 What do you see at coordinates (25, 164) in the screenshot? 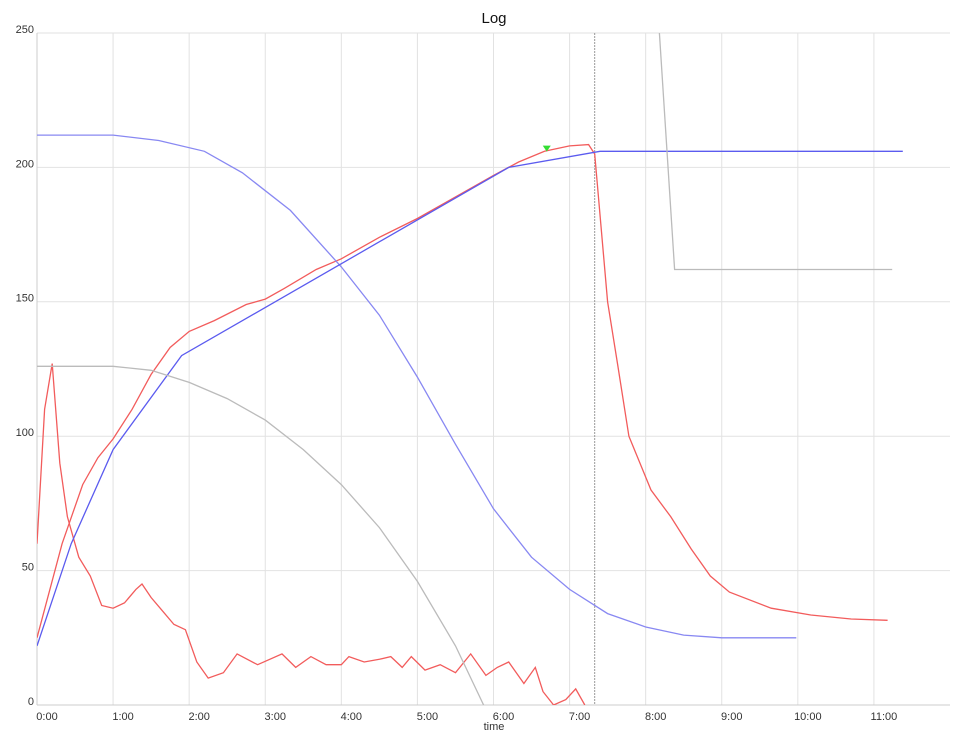
I see `y-tick-label: 200` at bounding box center [25, 164].